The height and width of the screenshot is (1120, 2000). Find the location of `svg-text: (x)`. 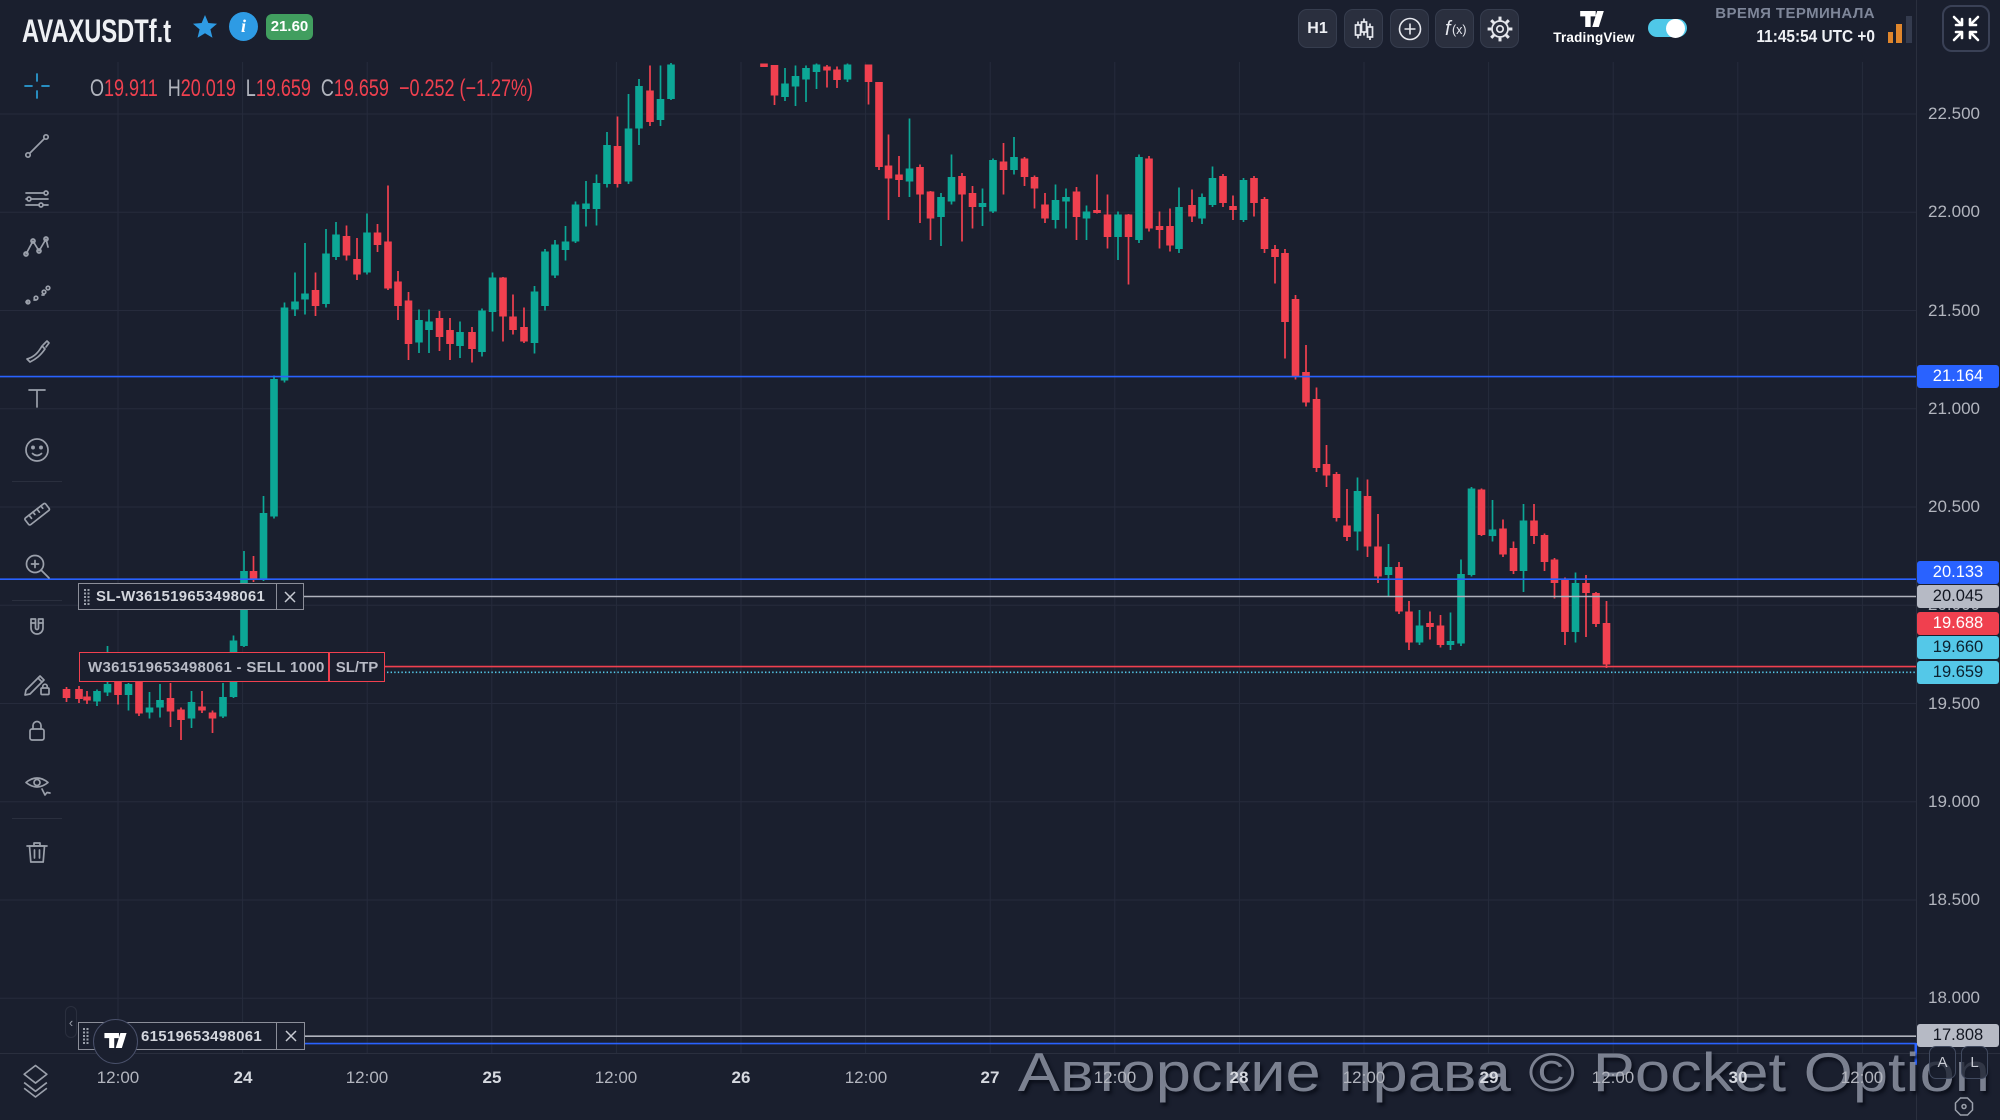

svg-text: (x) is located at coordinates (1459, 30).